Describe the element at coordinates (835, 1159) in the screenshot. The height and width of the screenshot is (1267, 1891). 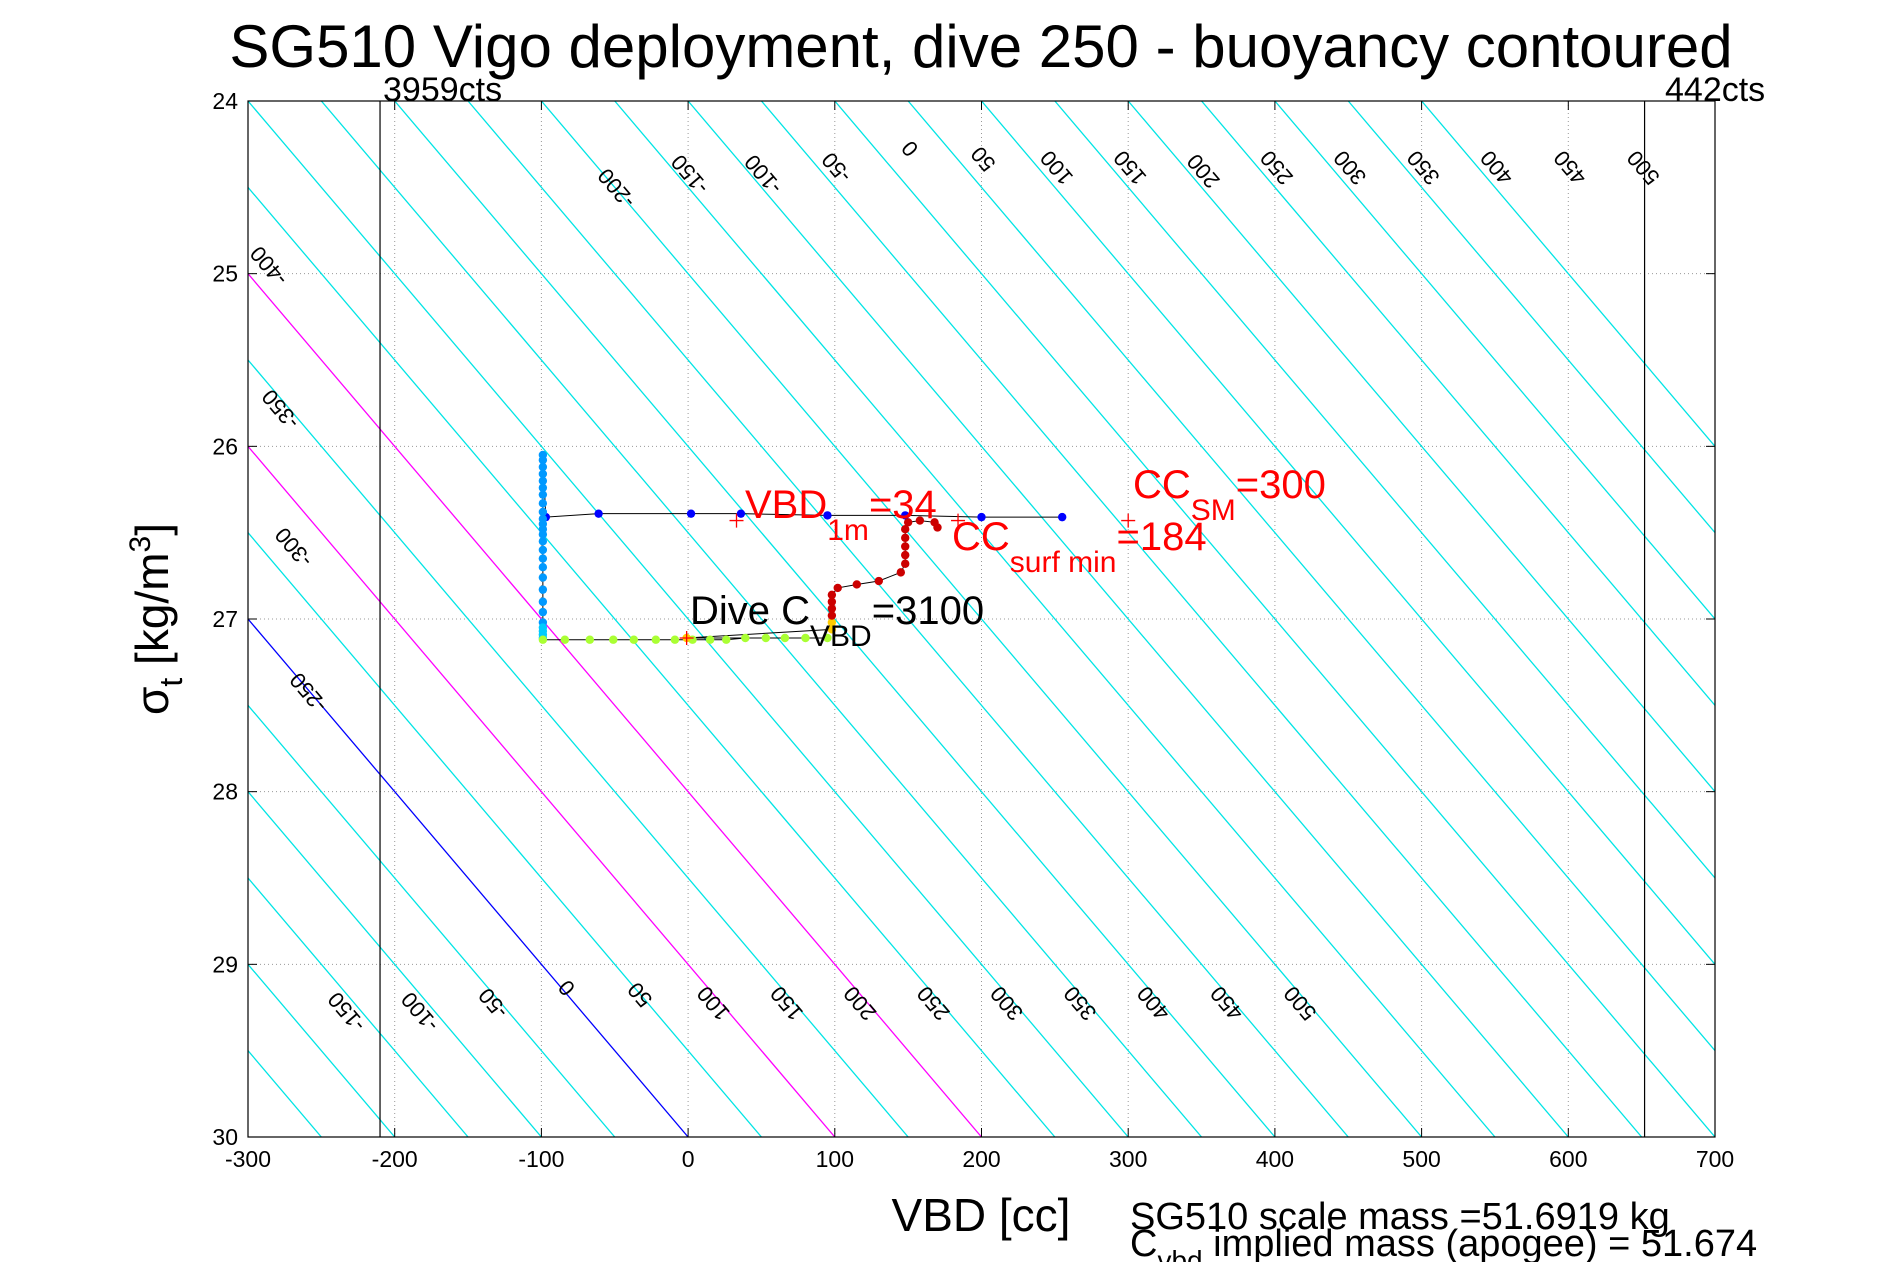
I see `x-tick-label: 100` at that location.